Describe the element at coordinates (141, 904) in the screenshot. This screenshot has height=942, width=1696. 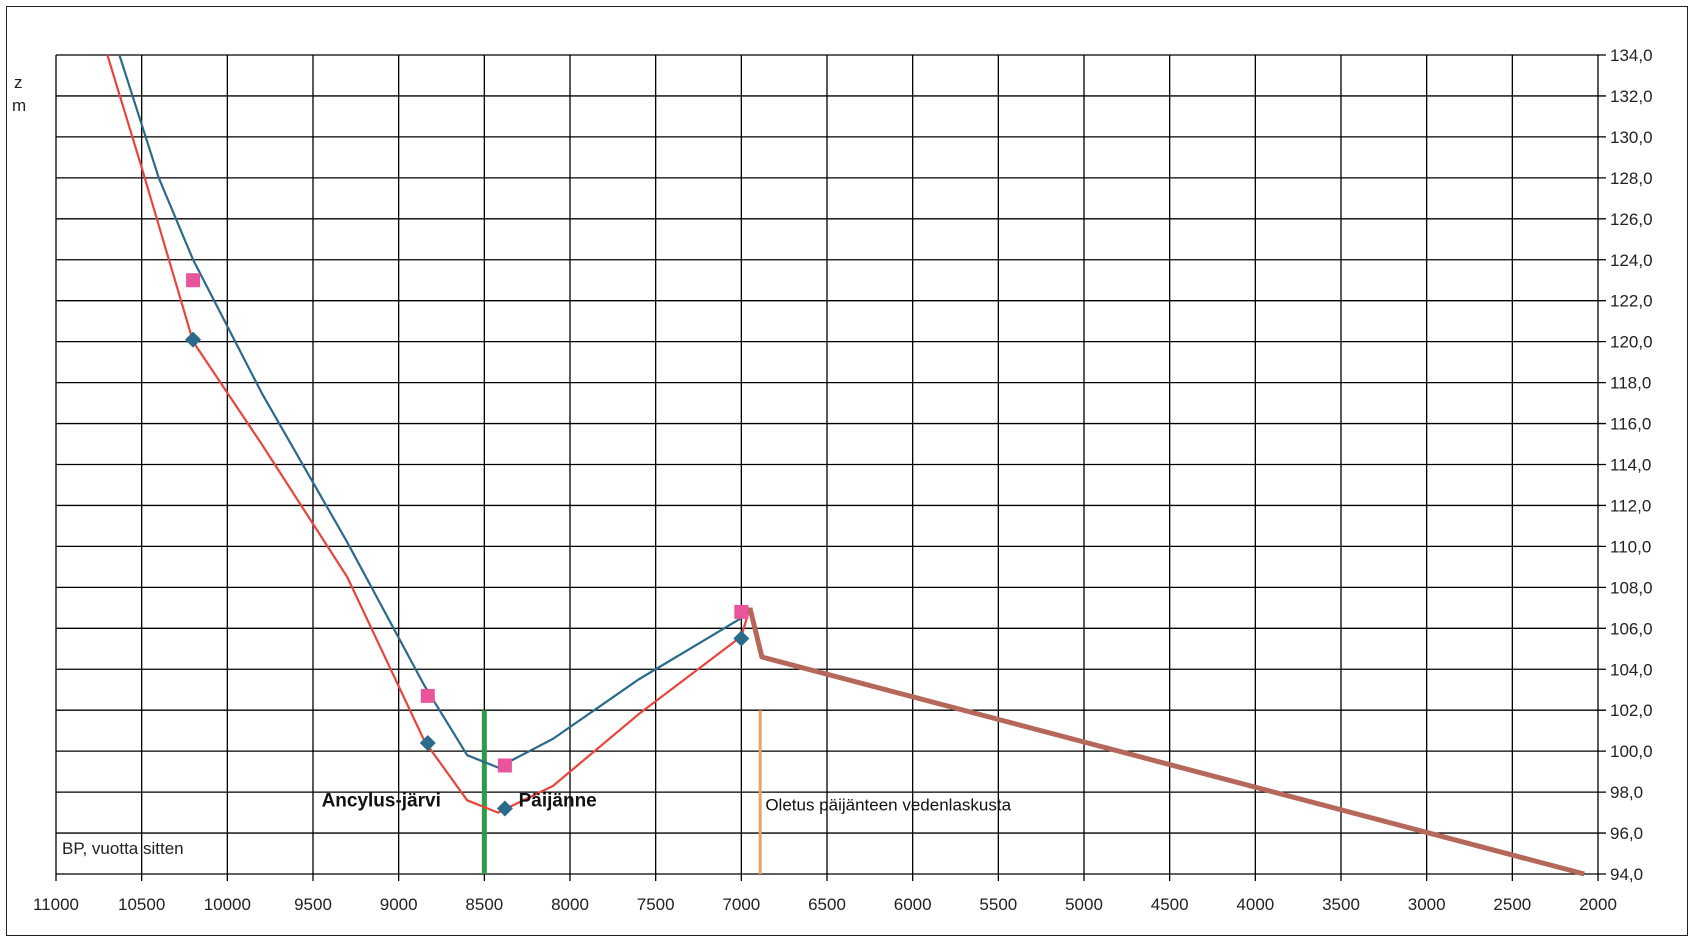
I see `x-tick-label: 10500` at that location.